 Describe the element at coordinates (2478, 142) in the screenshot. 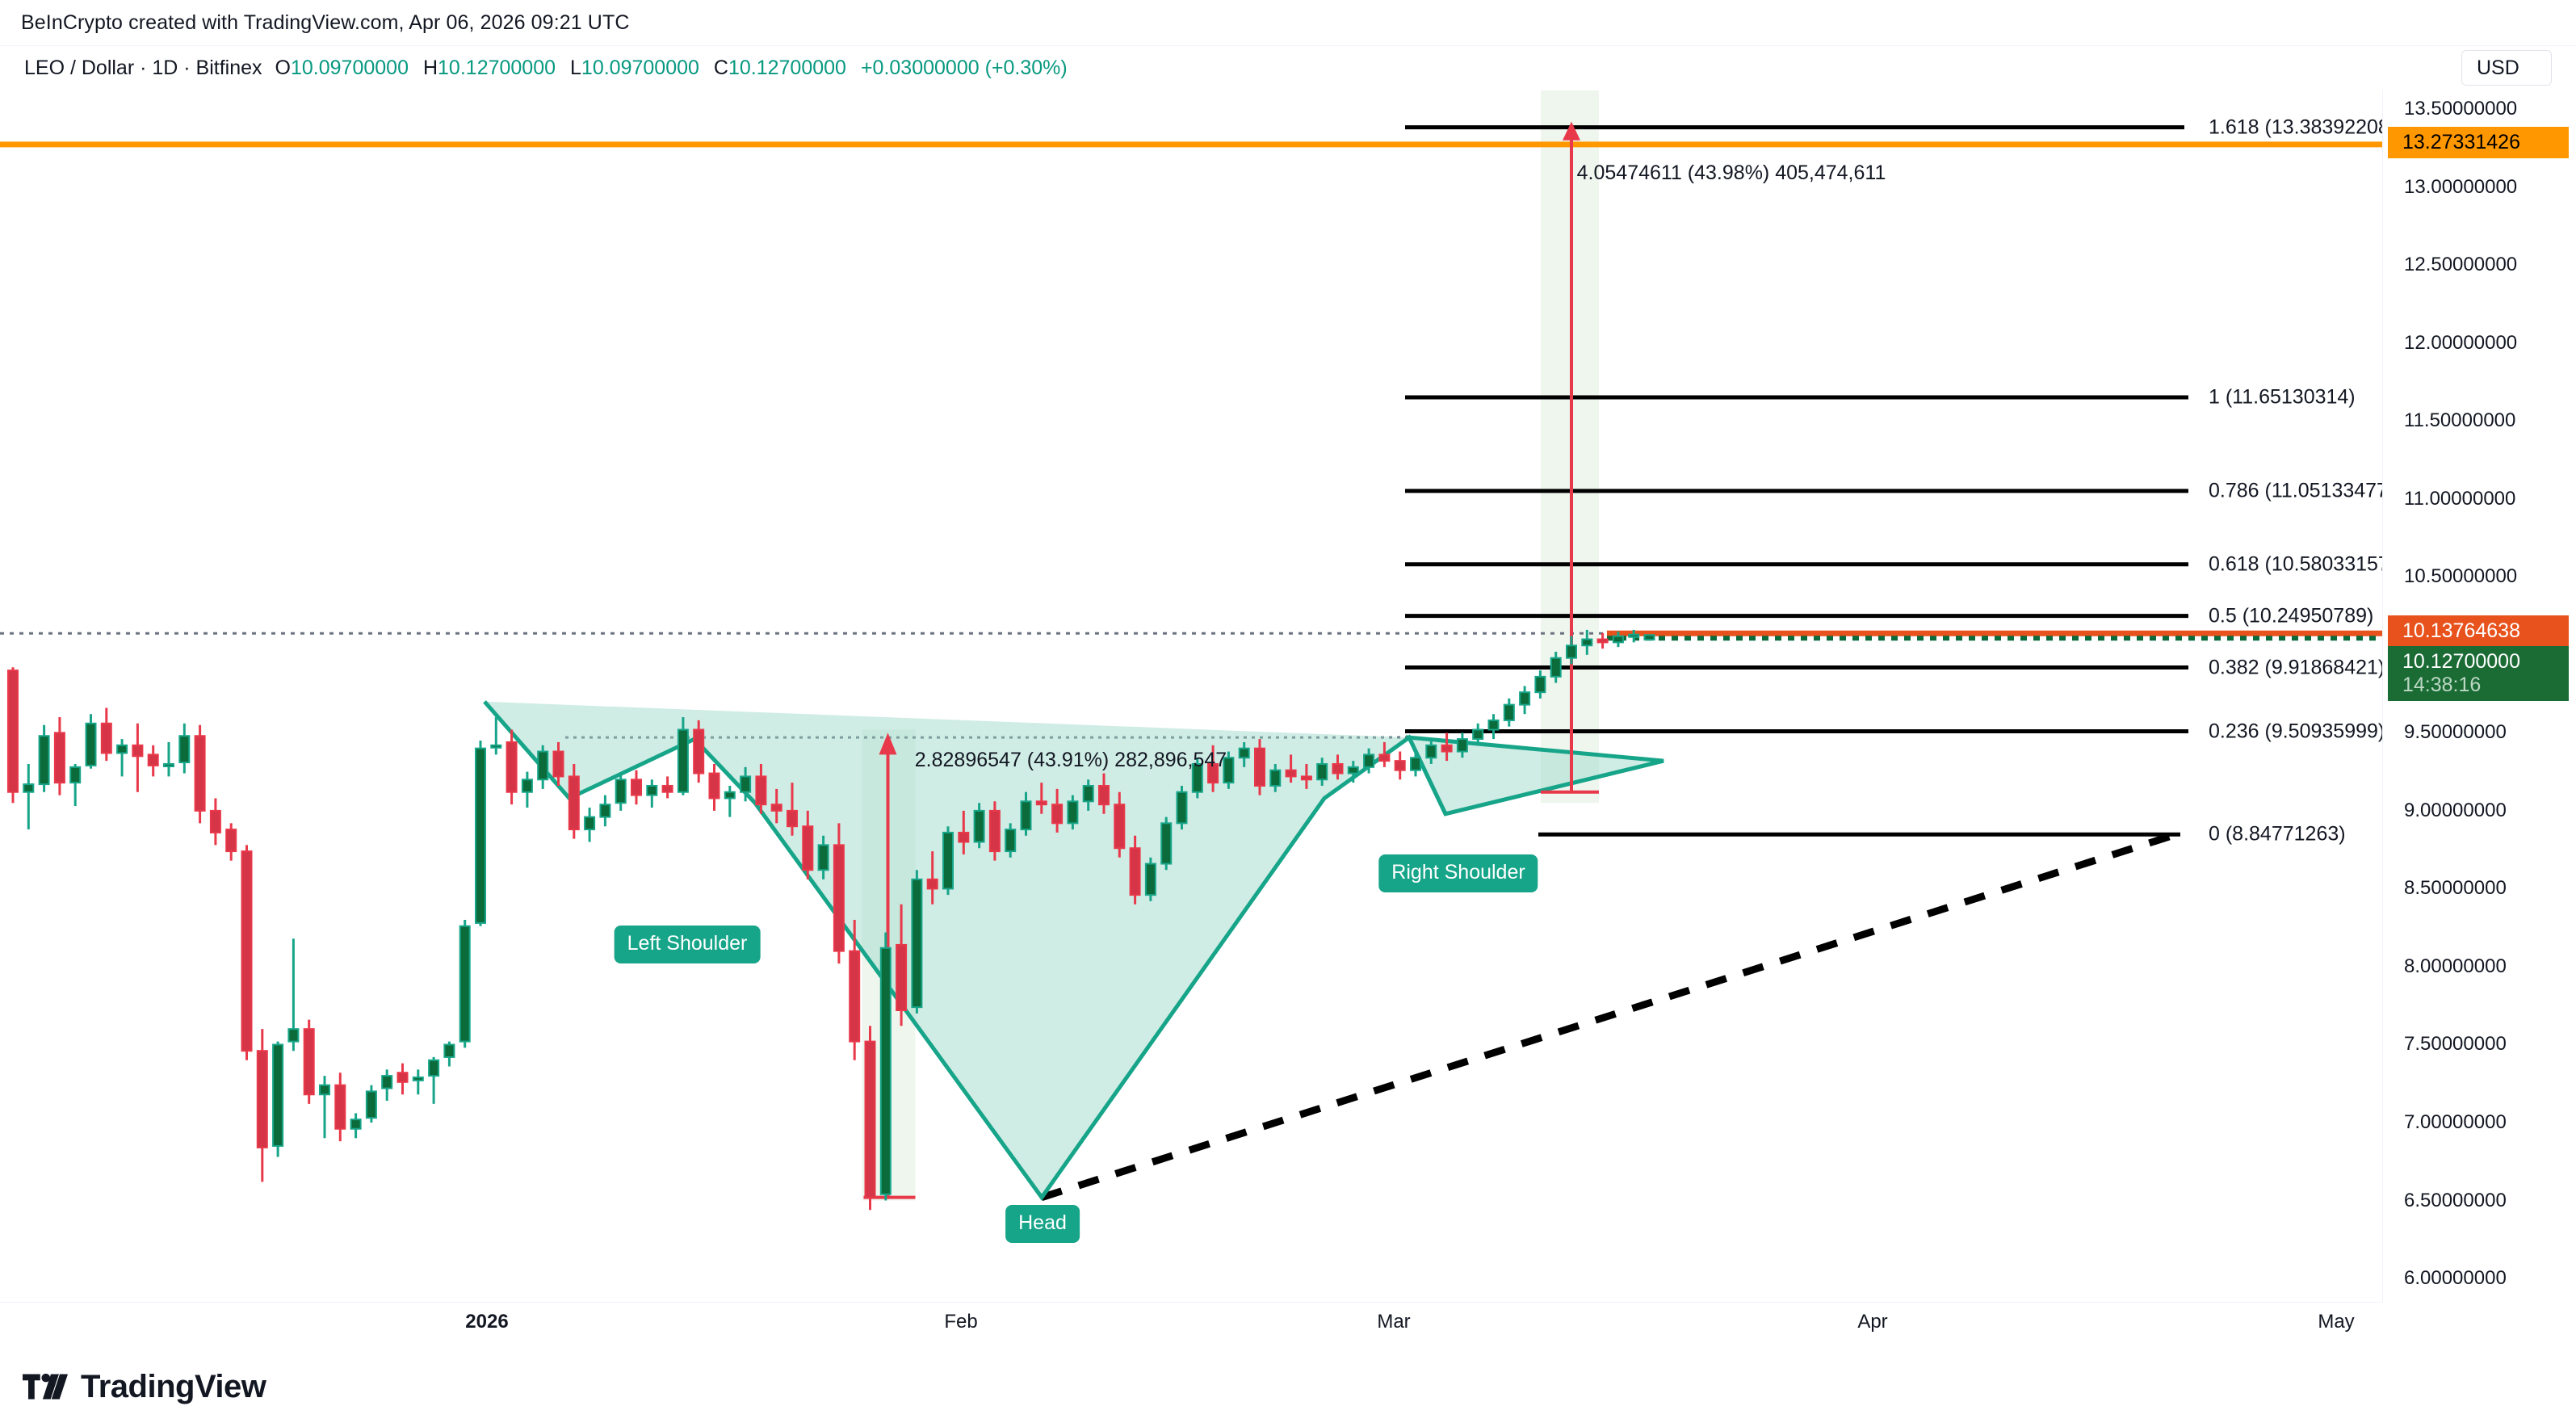

I see `fib-extension-price-badge: 13.27331426` at that location.